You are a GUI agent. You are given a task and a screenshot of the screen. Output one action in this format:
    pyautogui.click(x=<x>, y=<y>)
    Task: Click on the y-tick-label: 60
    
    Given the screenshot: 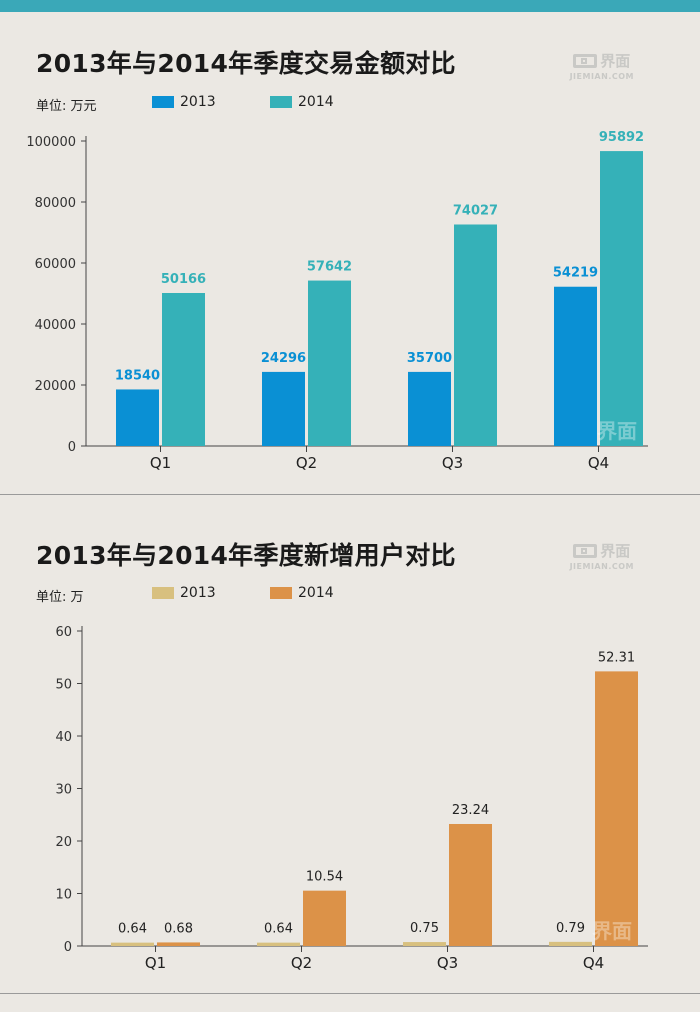 What is the action you would take?
    pyautogui.click(x=63, y=632)
    